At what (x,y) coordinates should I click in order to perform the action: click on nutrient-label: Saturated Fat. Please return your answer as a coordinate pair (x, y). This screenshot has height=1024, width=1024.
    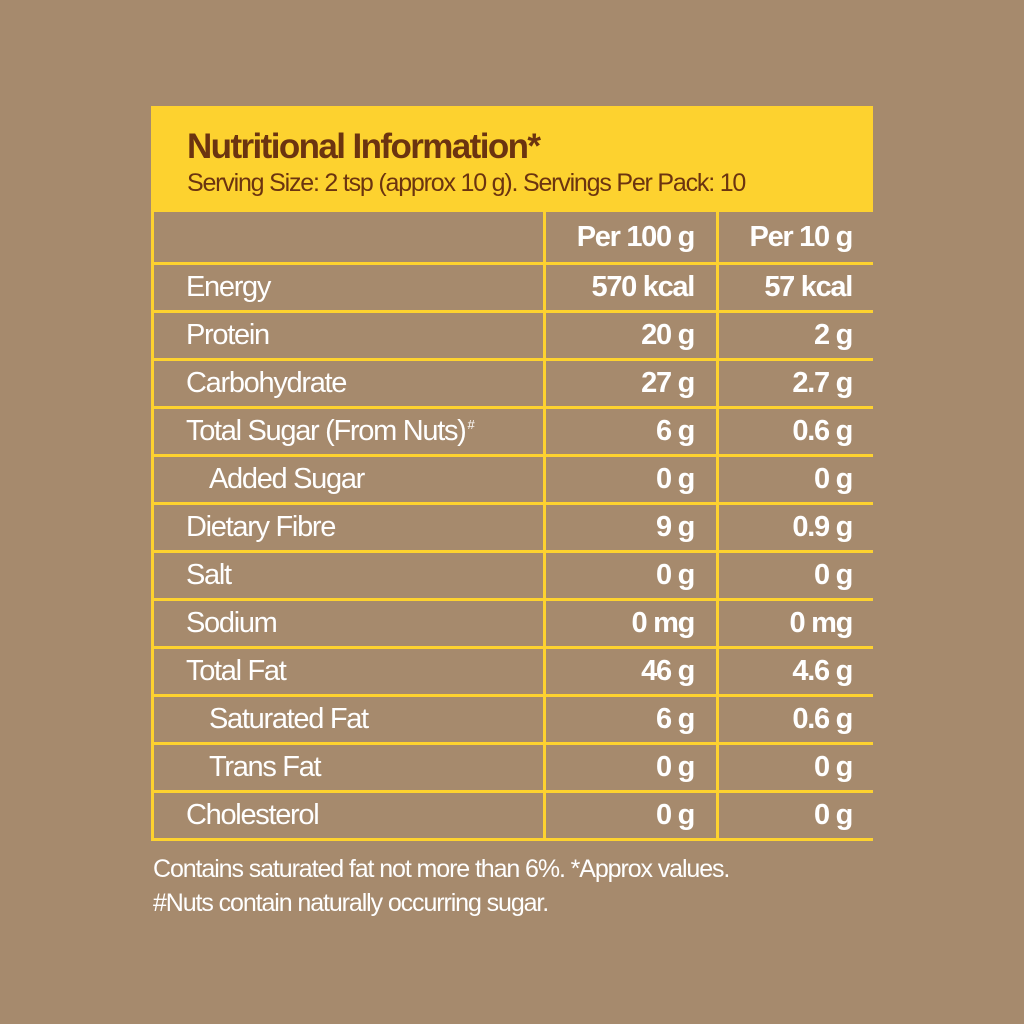
    Looking at the image, I should click on (289, 719).